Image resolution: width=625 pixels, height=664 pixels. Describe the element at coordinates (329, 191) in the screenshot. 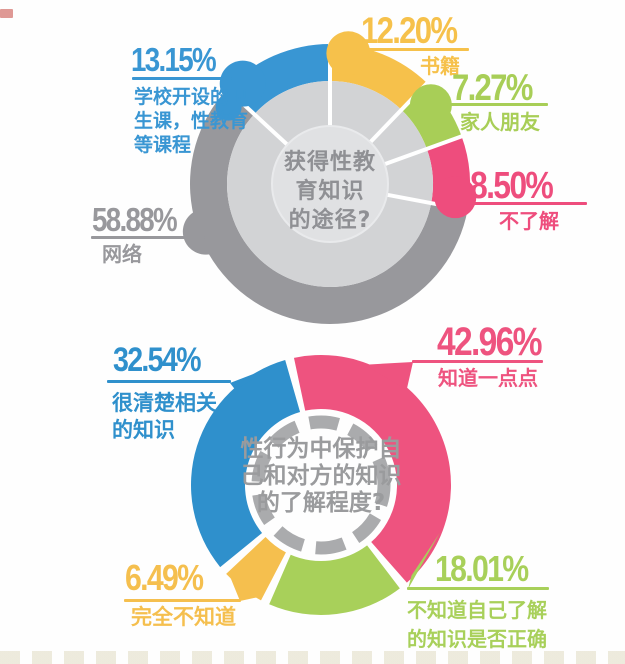

I see `sources-question: 获得性教 育知识 的途径?` at that location.